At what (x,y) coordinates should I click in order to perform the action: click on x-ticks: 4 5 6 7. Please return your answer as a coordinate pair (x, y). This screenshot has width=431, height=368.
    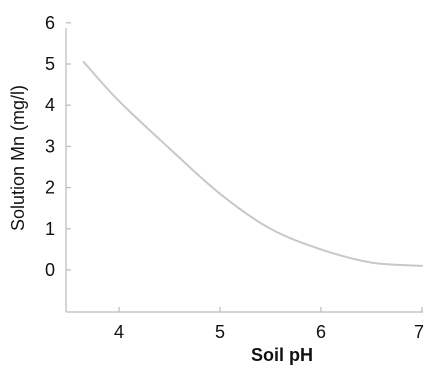
    Looking at the image, I should click on (269, 324).